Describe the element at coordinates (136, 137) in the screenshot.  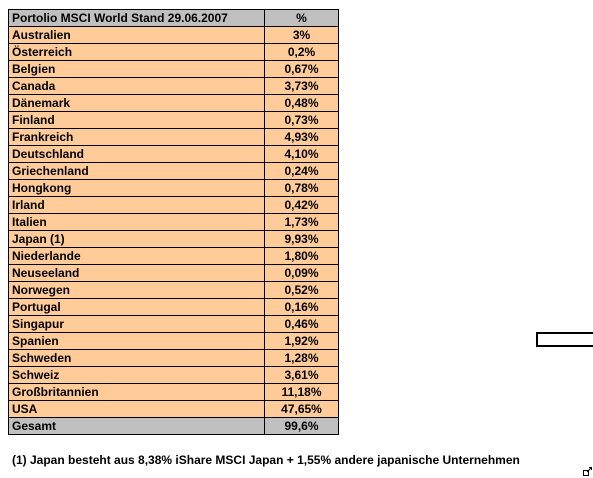
I see `country-cell: Frankreich` at that location.